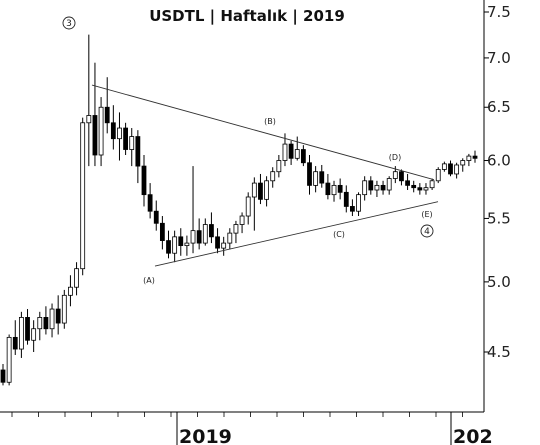 The image size is (540, 445). What do you see at coordinates (499, 282) in the screenshot?
I see `y-tick-label: 5.0` at bounding box center [499, 282].